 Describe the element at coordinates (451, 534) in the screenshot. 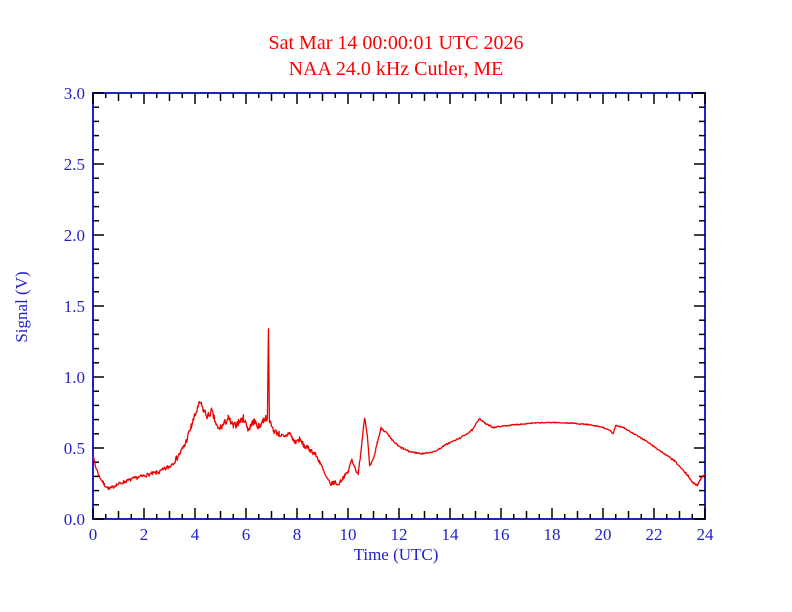

I see `x-tick-label: 14` at that location.